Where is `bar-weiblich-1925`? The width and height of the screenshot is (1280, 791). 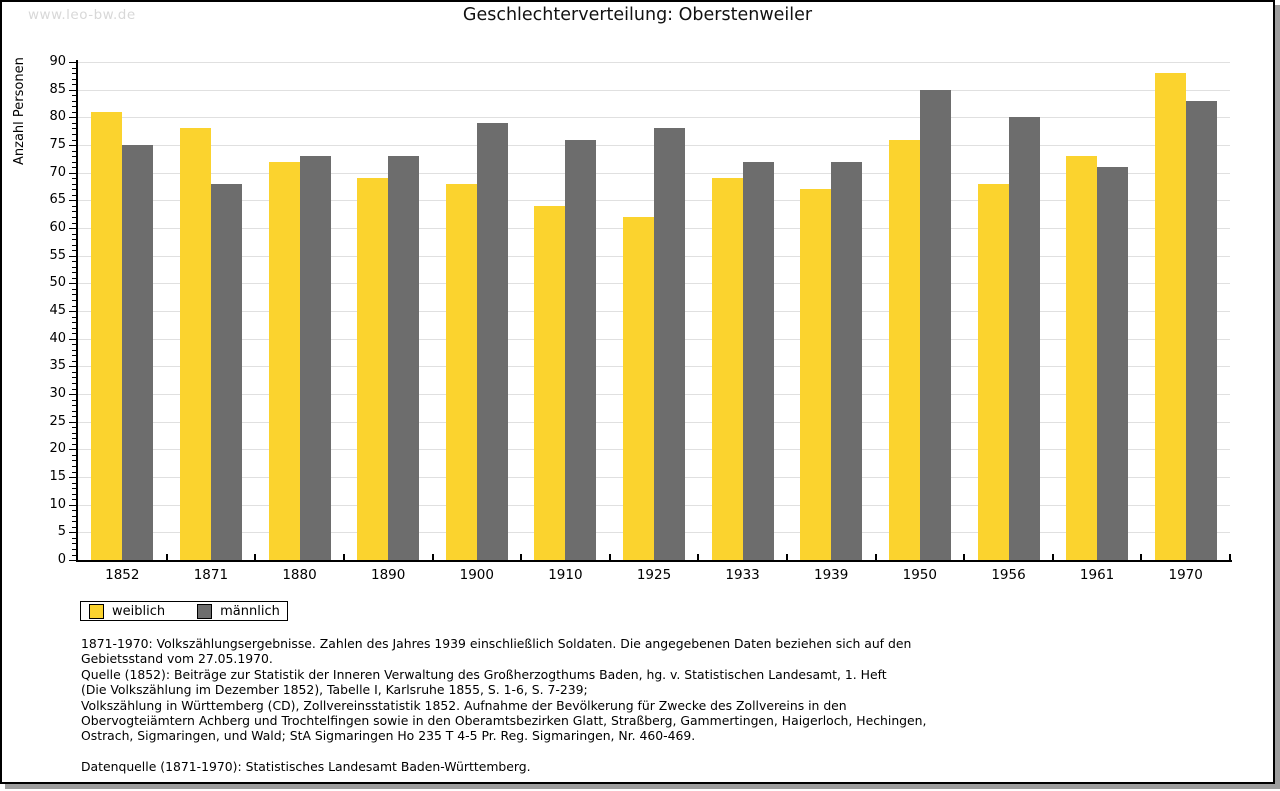
bar-weiblich-1925 is located at coordinates (638, 388).